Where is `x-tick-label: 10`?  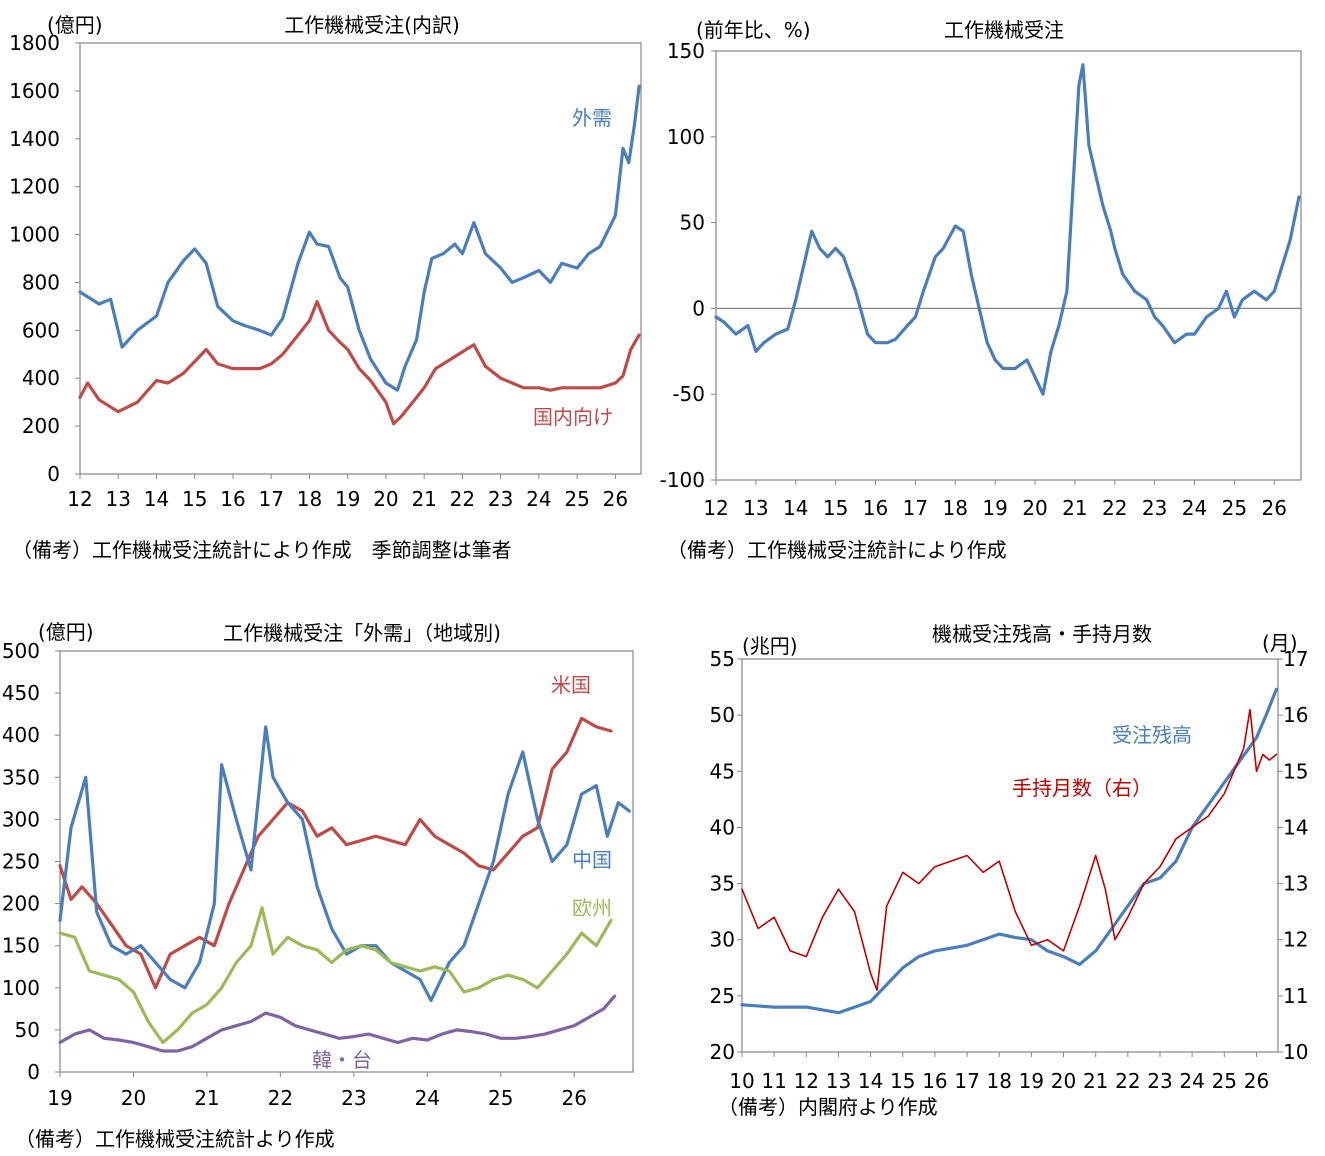 x-tick-label: 10 is located at coordinates (741, 1081).